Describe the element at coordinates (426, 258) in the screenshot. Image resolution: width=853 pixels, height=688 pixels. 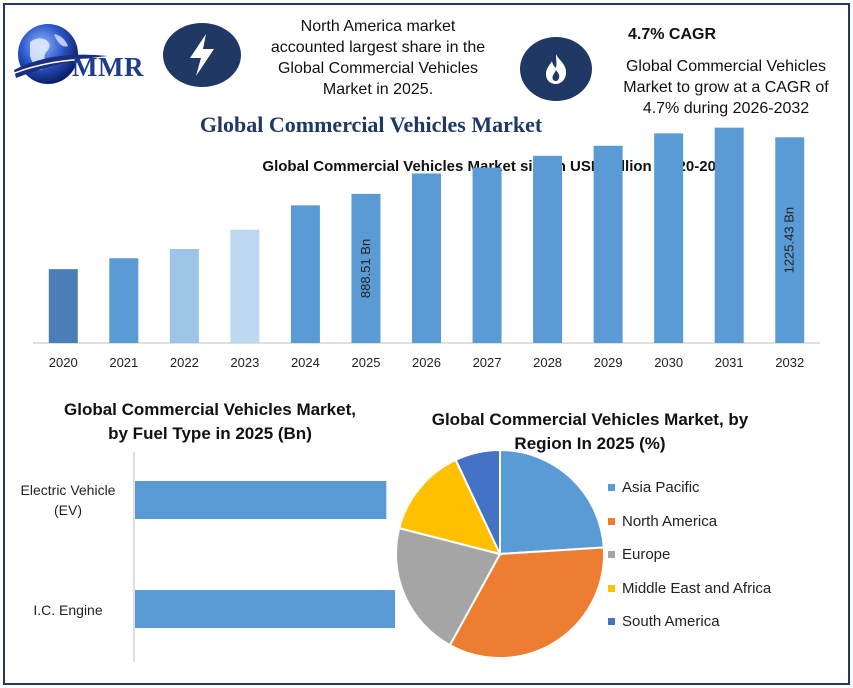
I see `bar-2026` at that location.